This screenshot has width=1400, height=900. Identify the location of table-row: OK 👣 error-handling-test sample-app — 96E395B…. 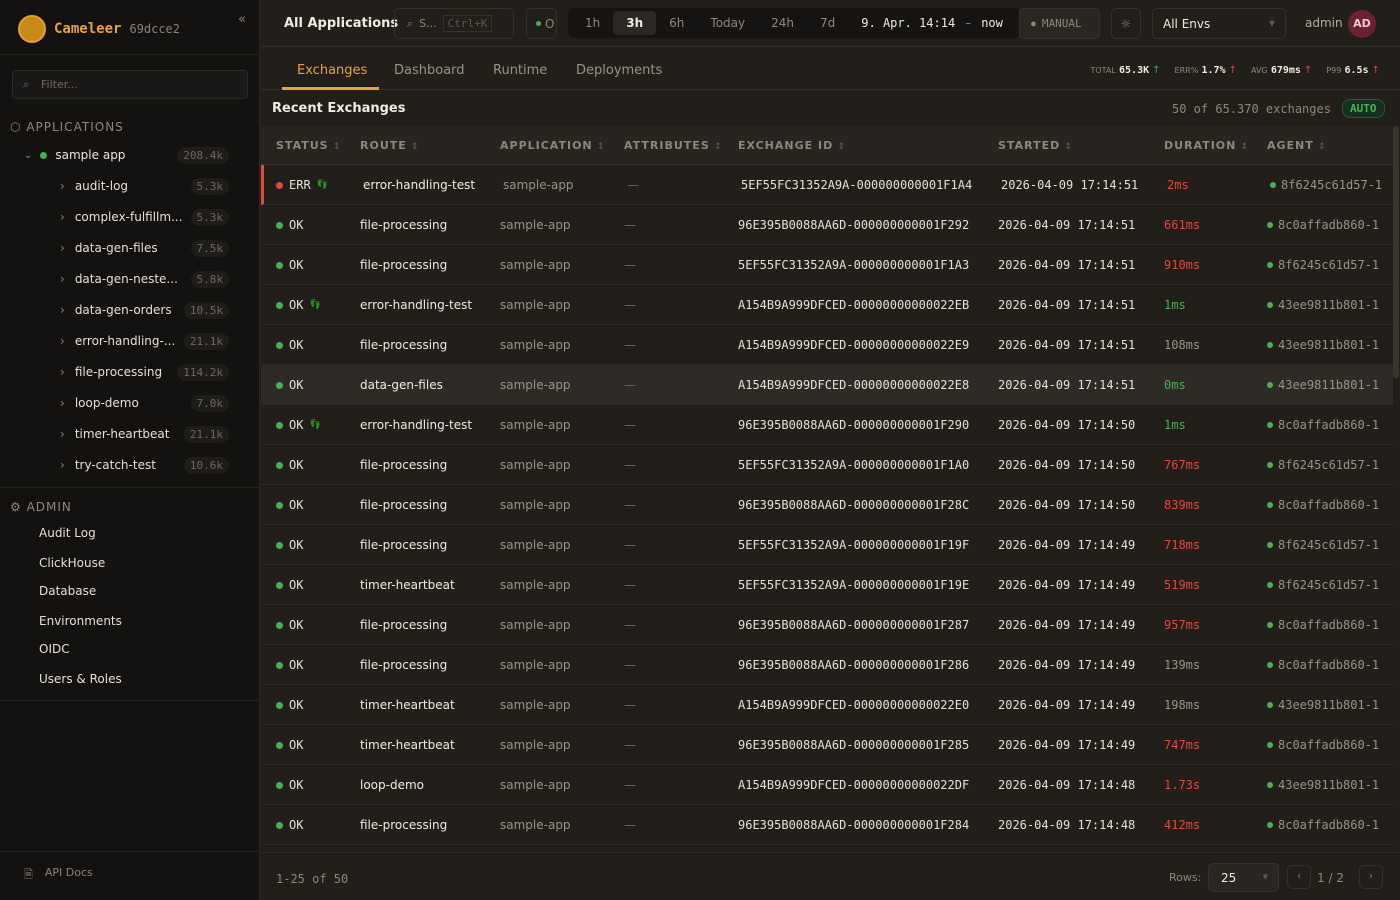
(827, 425).